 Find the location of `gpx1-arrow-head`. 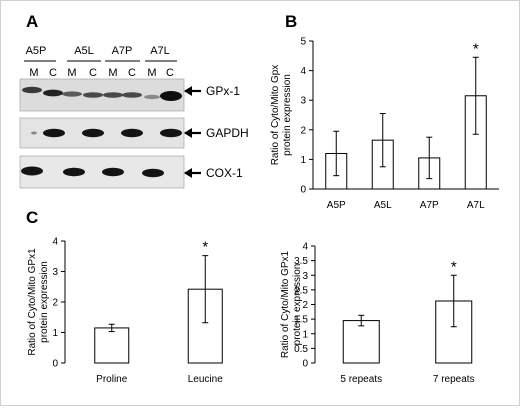

gpx1-arrow-head is located at coordinates (188, 91).